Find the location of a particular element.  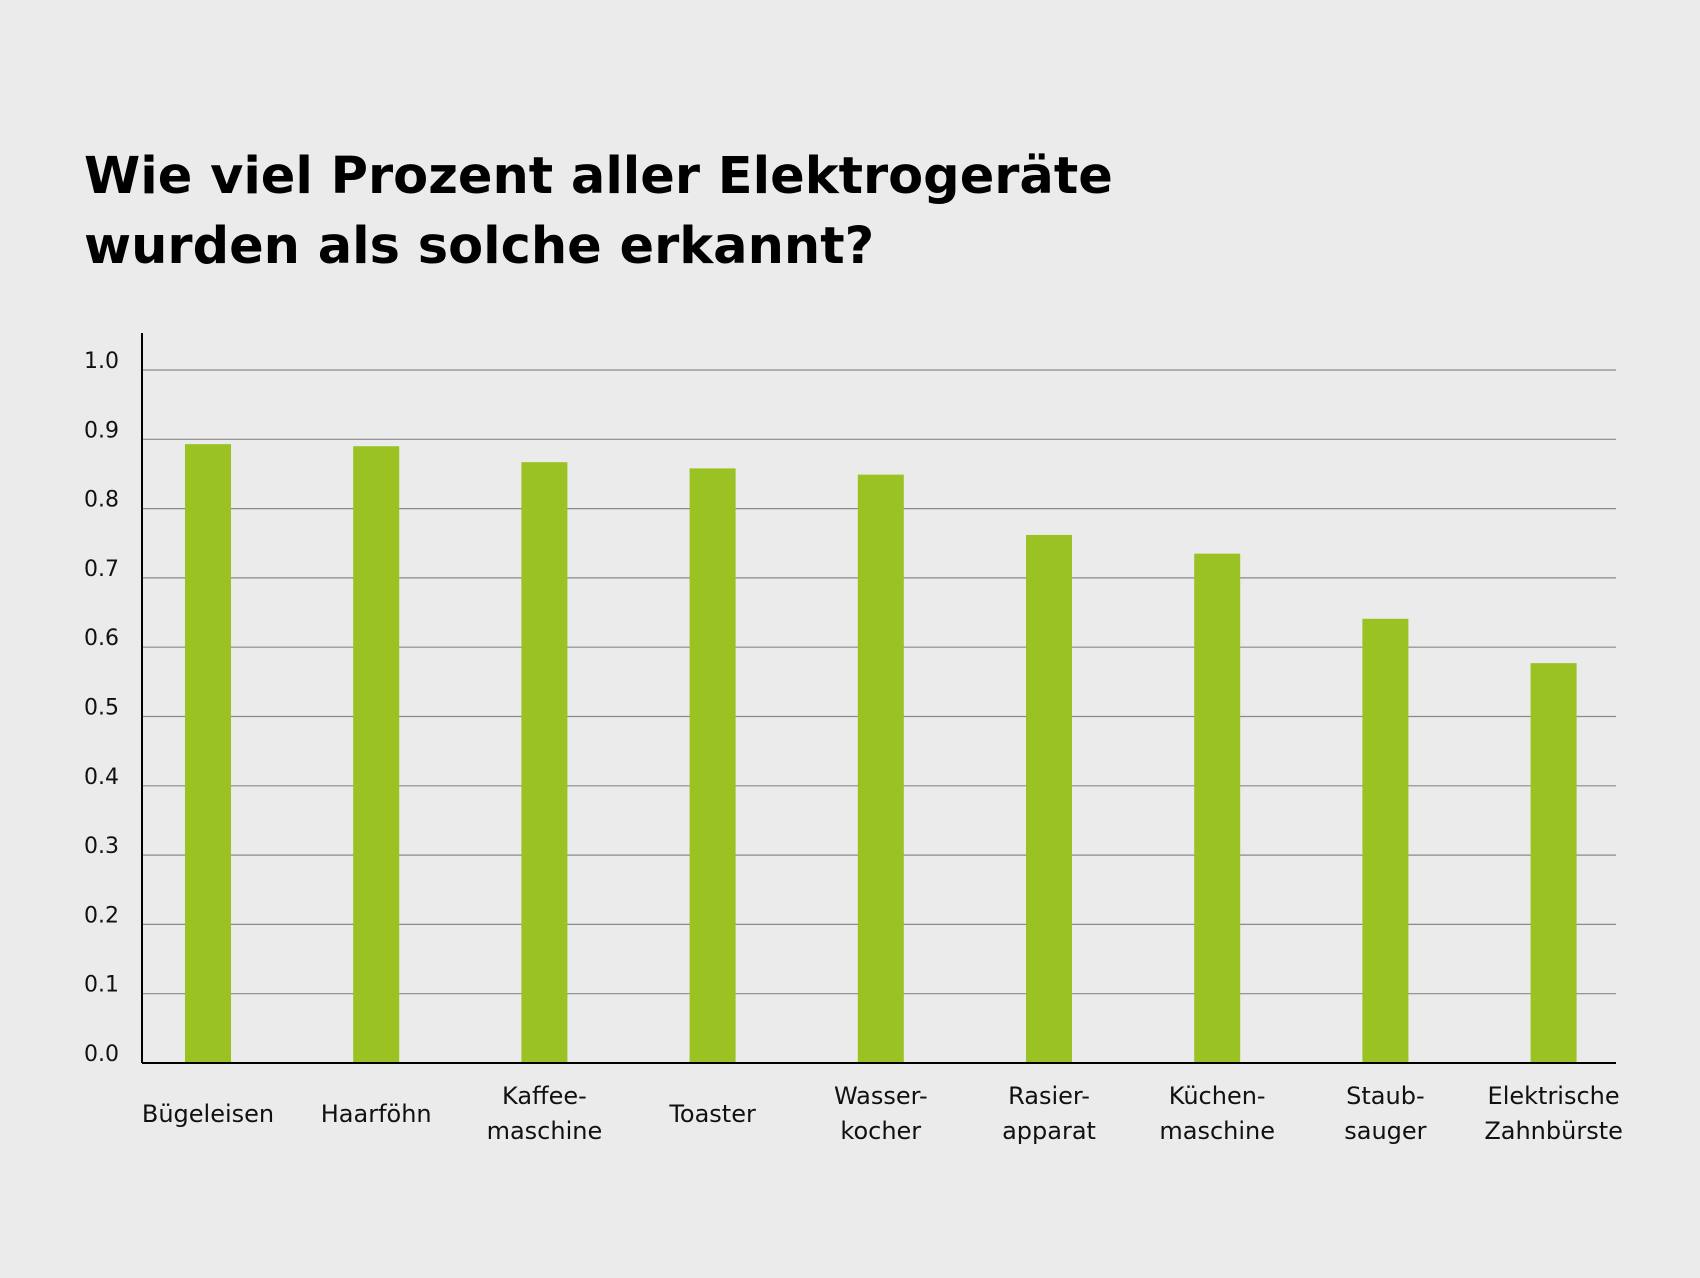

y-tick-label: 0.0 is located at coordinates (101, 1054).